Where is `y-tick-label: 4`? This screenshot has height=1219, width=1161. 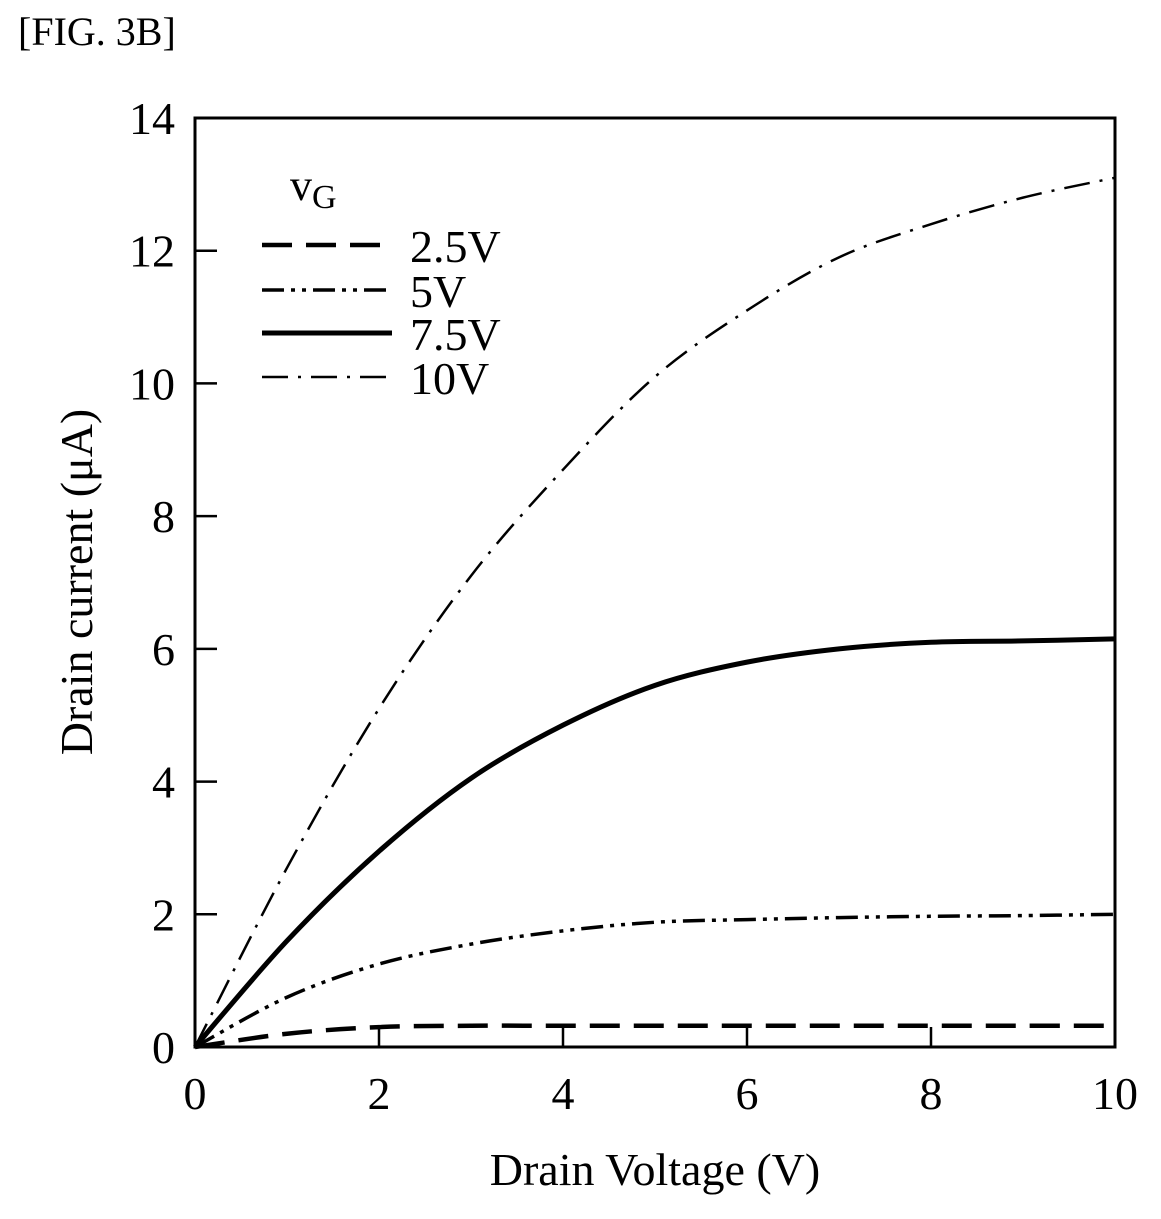
y-tick-label: 4 is located at coordinates (163, 782).